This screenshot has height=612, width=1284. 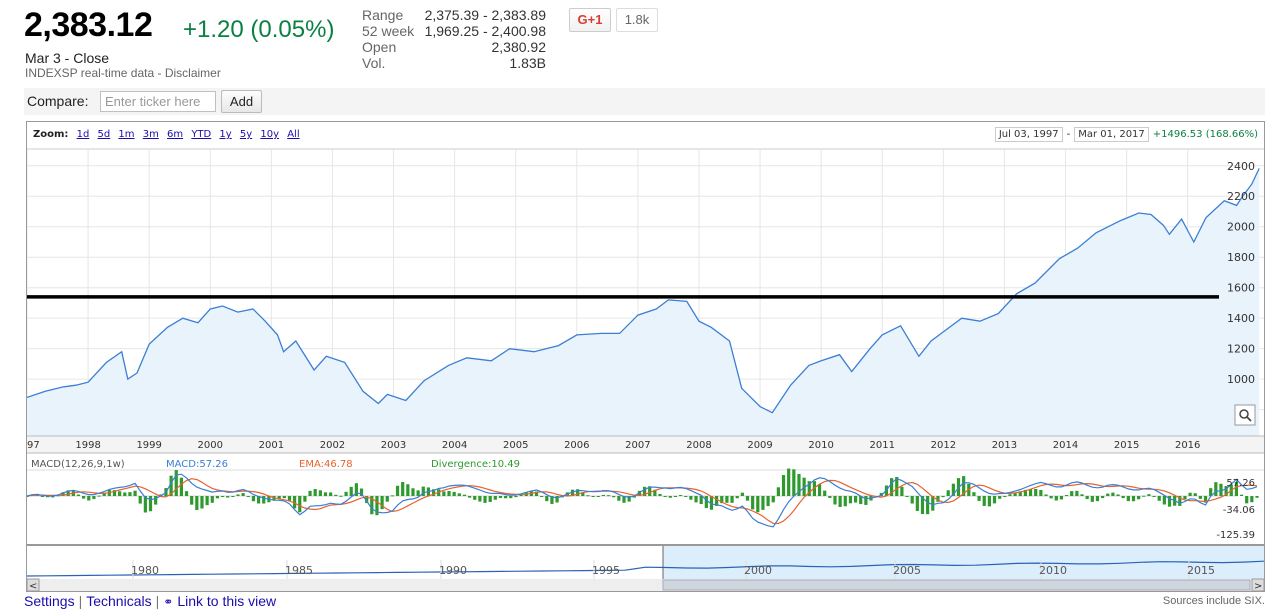 I want to click on range-start-date: Jul 03, 1997, so click(x=1028, y=134).